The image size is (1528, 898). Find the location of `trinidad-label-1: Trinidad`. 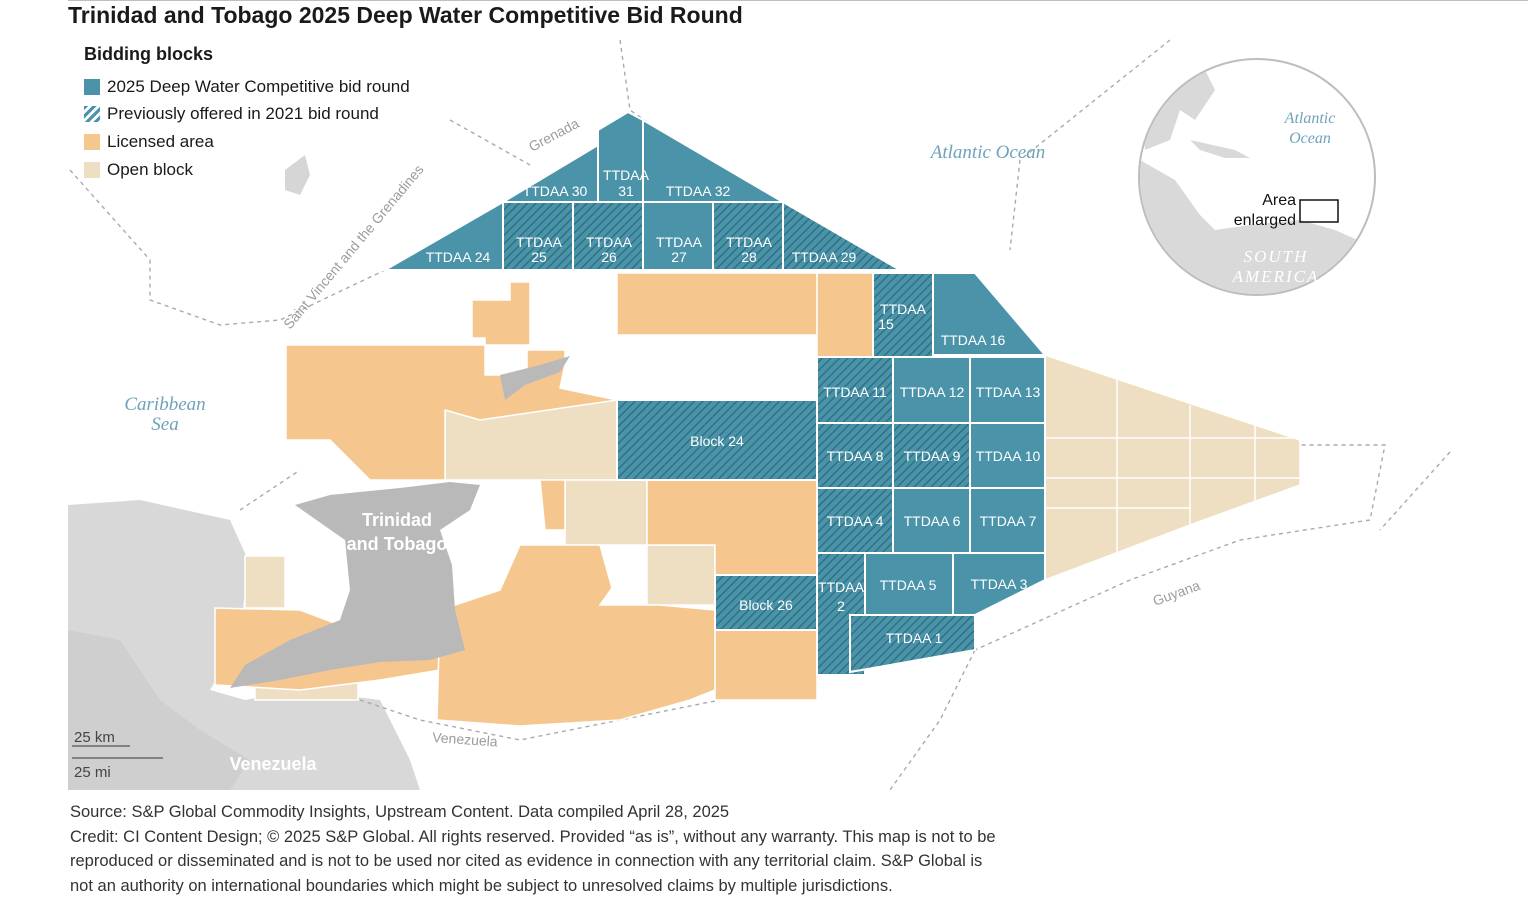

trinidad-label-1: Trinidad is located at coordinates (397, 520).